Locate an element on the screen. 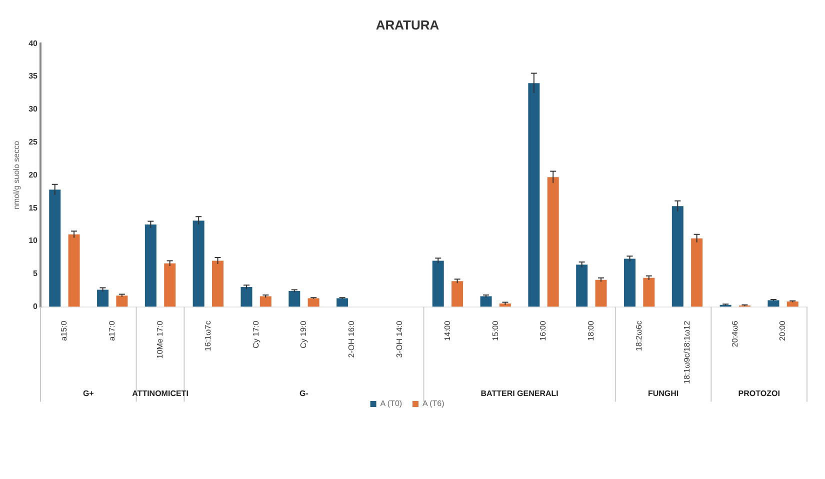 Image resolution: width=825 pixels, height=479 pixels. x-tick-label: 20:00 is located at coordinates (783, 330).